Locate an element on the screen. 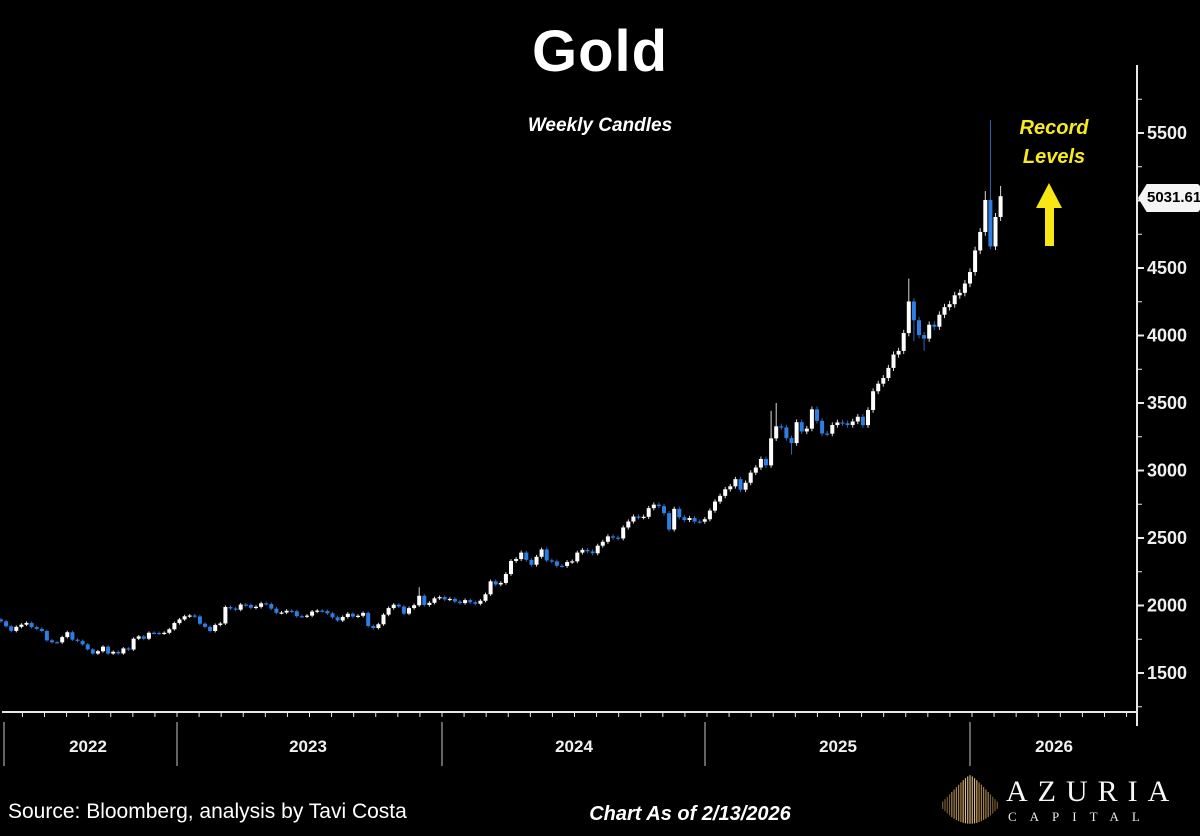 The image size is (1200, 836). up-arrow-icon is located at coordinates (1049, 214).